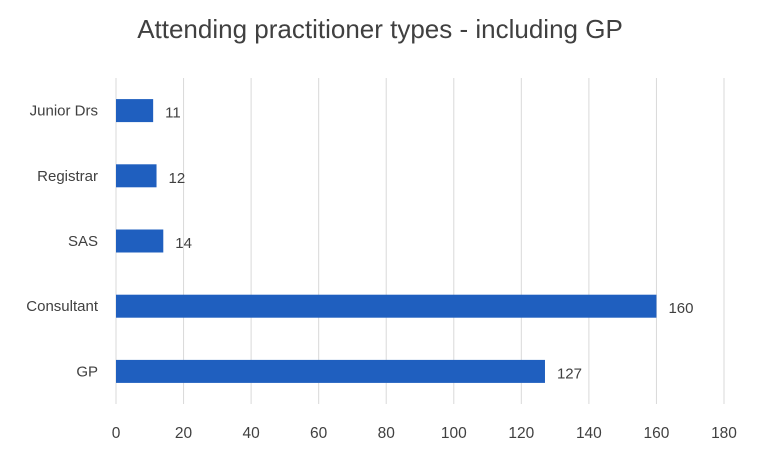 The width and height of the screenshot is (760, 453). I want to click on x-tick-label: 160, so click(657, 433).